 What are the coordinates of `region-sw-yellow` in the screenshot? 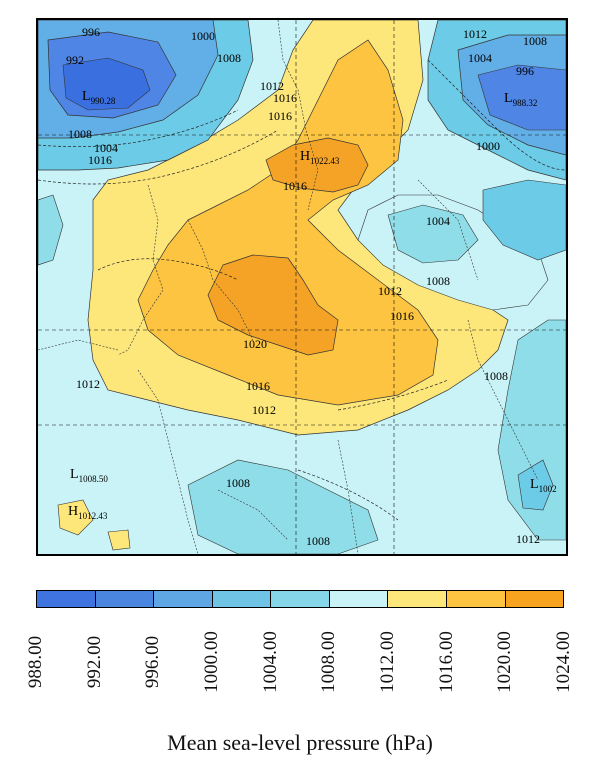 It's located at (75, 517).